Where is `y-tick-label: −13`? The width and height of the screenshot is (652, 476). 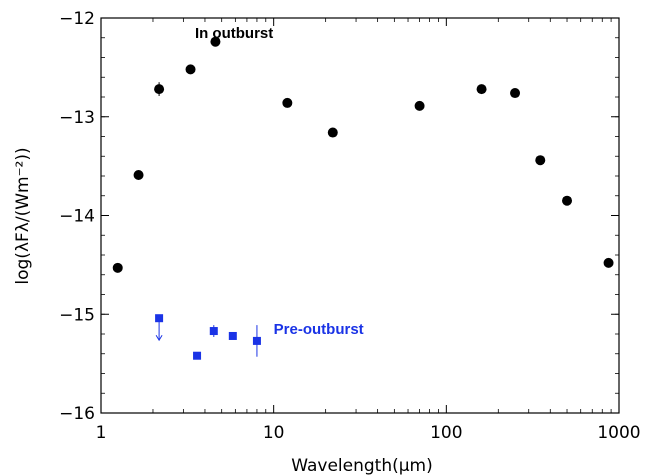 y-tick-label: −13 is located at coordinates (77, 118).